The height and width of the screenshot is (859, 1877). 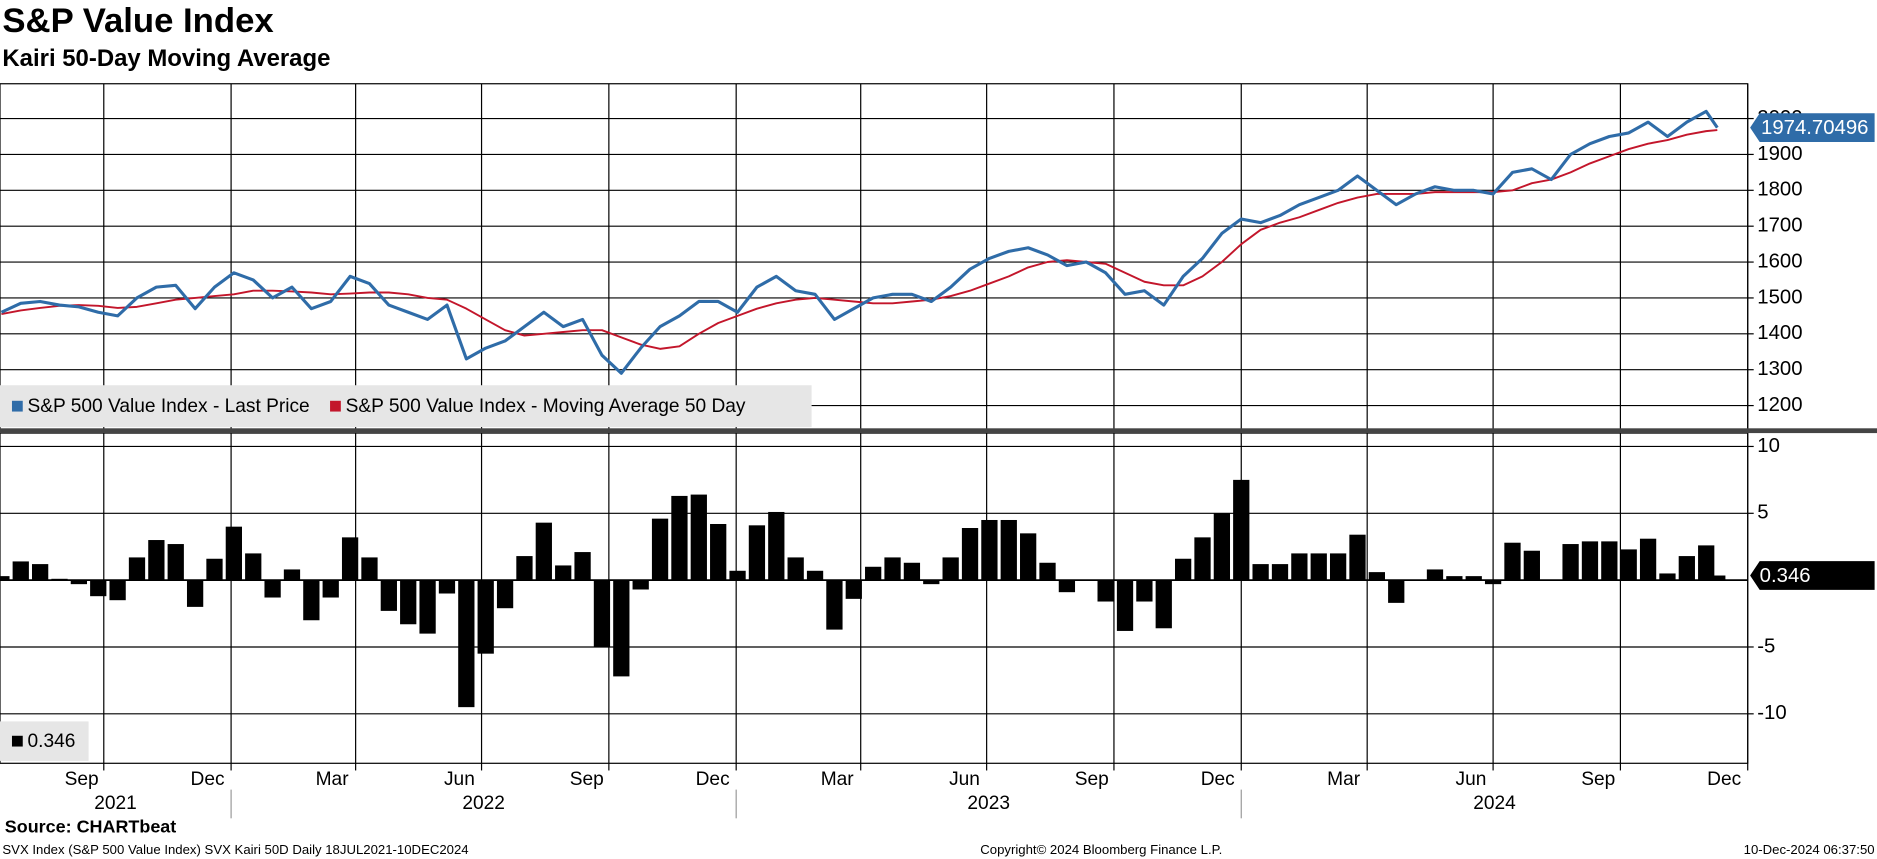 I want to click on year-label: 2021, so click(x=115, y=803).